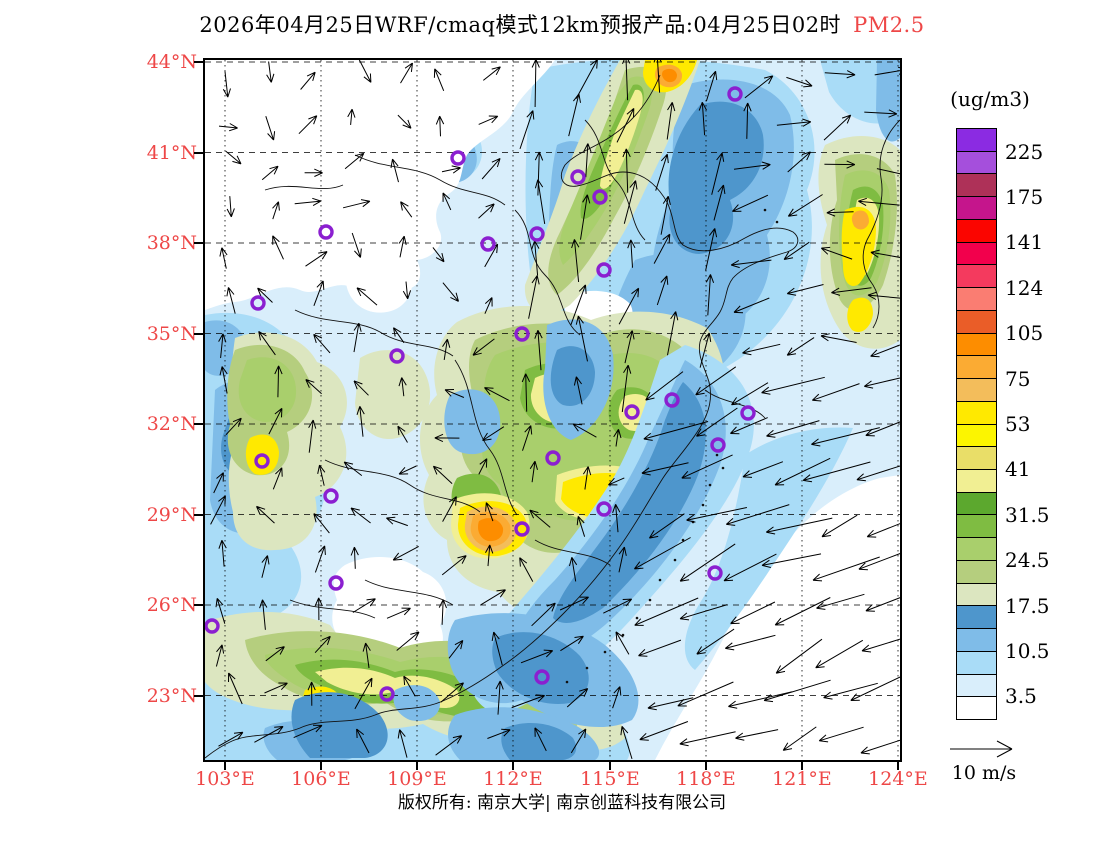  Describe the element at coordinates (706, 779) in the screenshot. I see `lon-axis-label: 118°E` at that location.